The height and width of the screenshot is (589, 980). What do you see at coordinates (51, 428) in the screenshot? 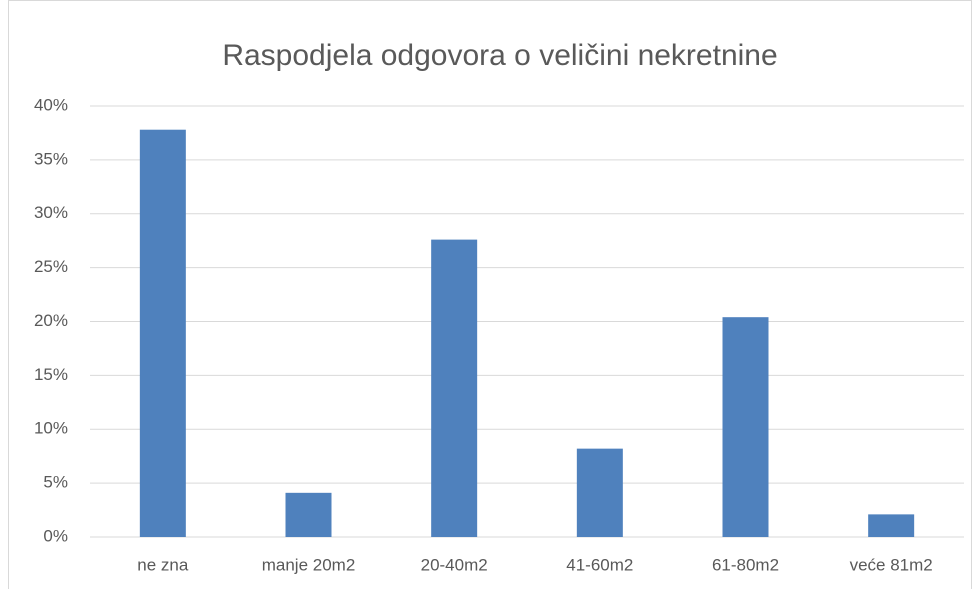
I see `y-tick-label: 10%` at bounding box center [51, 428].